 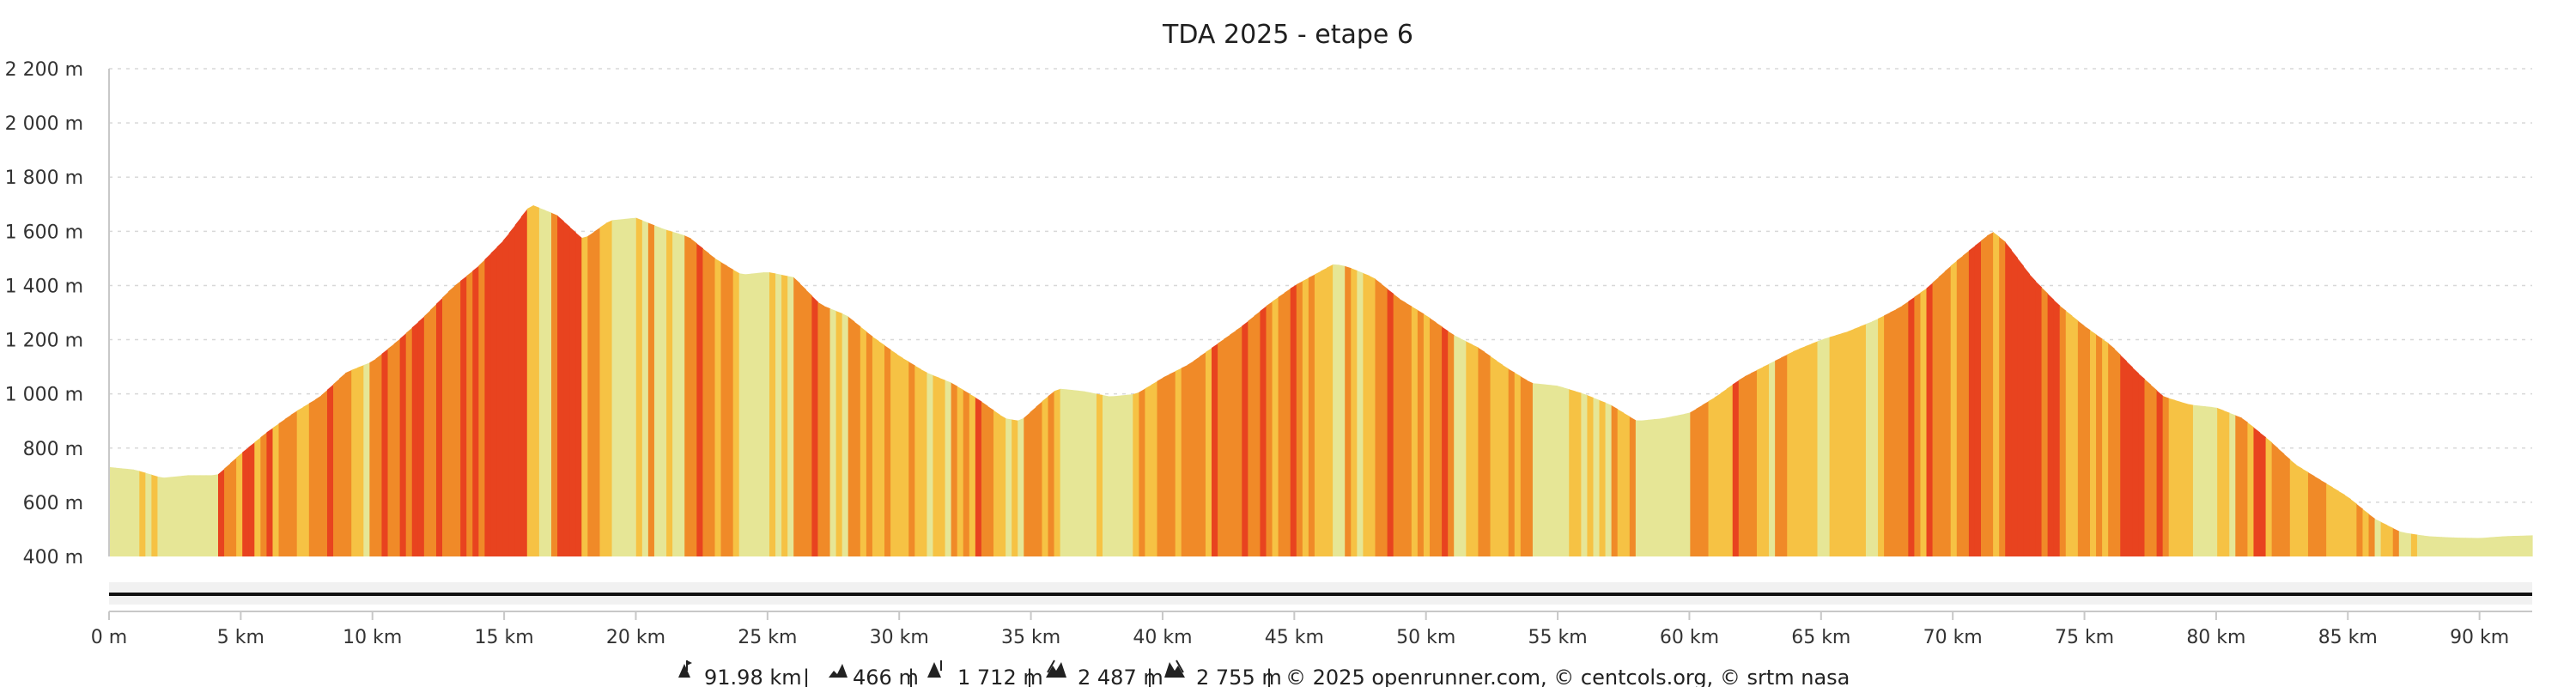 I want to click on x-tick-label: 75 km, so click(x=2084, y=637).